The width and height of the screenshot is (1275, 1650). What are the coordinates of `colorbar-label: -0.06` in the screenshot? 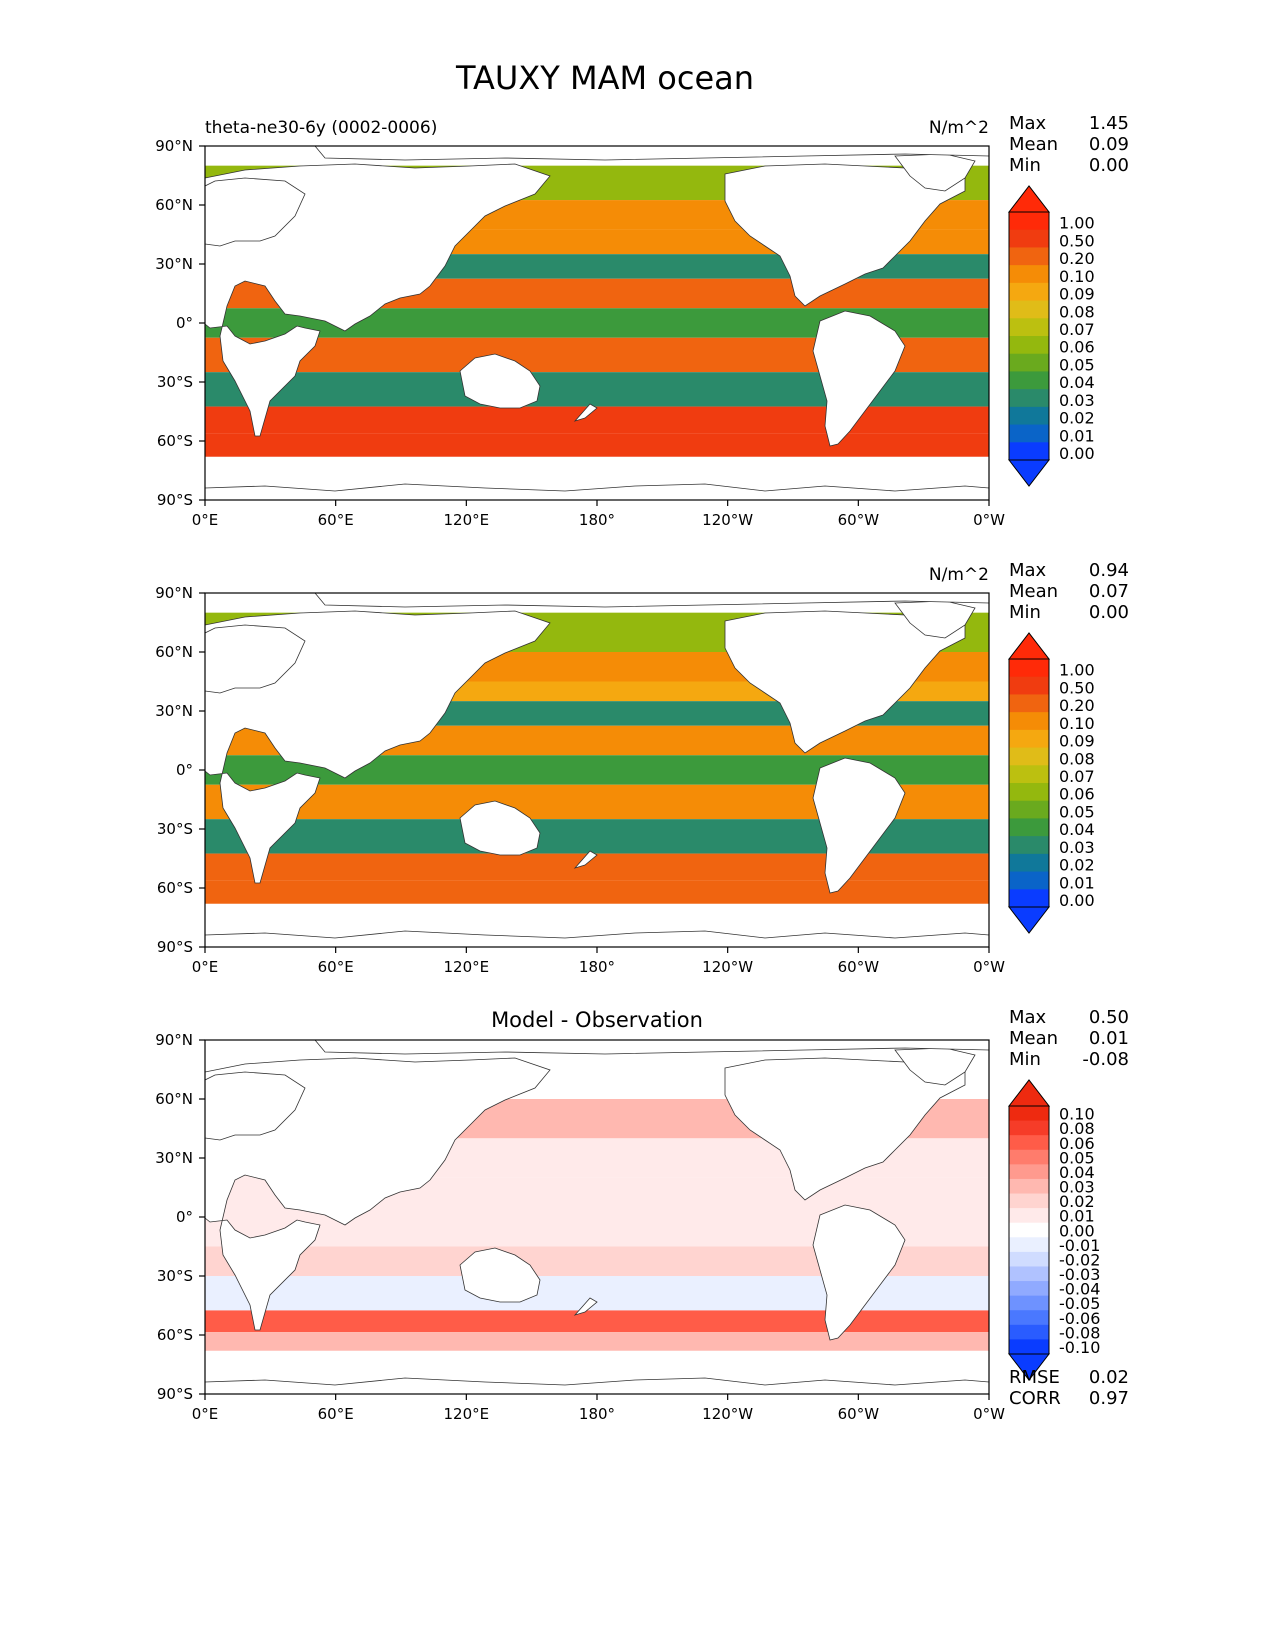 It's located at (1079, 1318).